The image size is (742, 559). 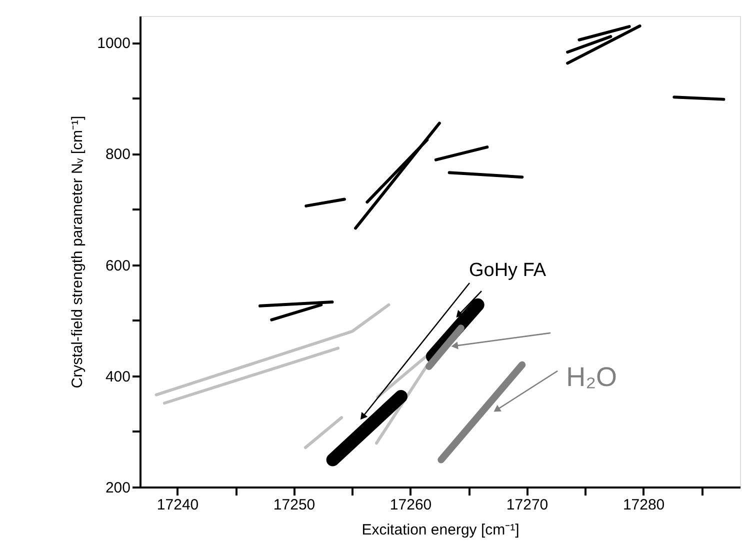 I want to click on y-tick-label: 800, so click(x=117, y=155).